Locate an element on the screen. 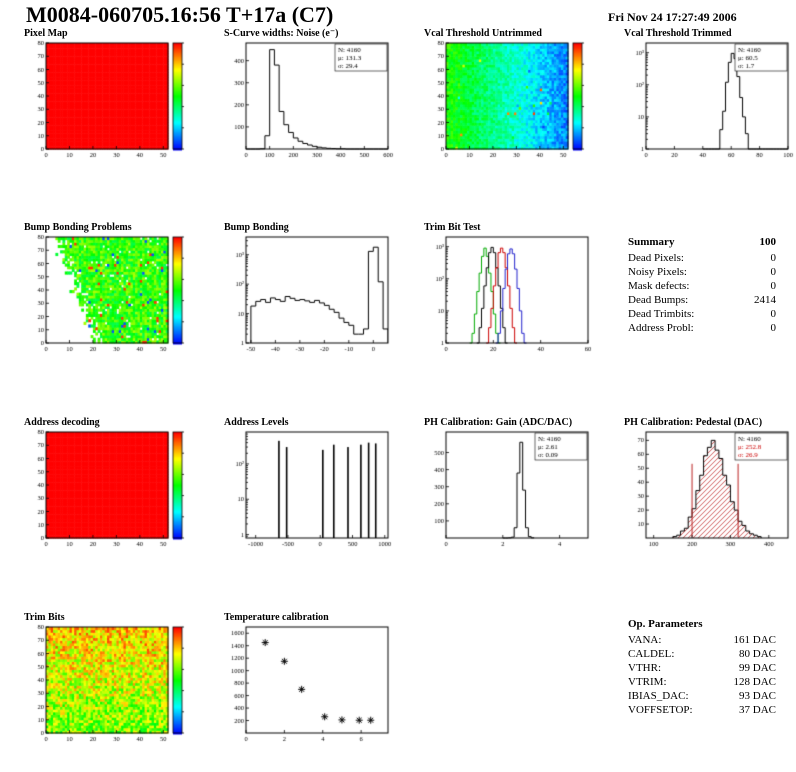 The image size is (796, 772). op-param-row-voffsetop: VOFFSETOP: 37 DAC is located at coordinates (702, 710).